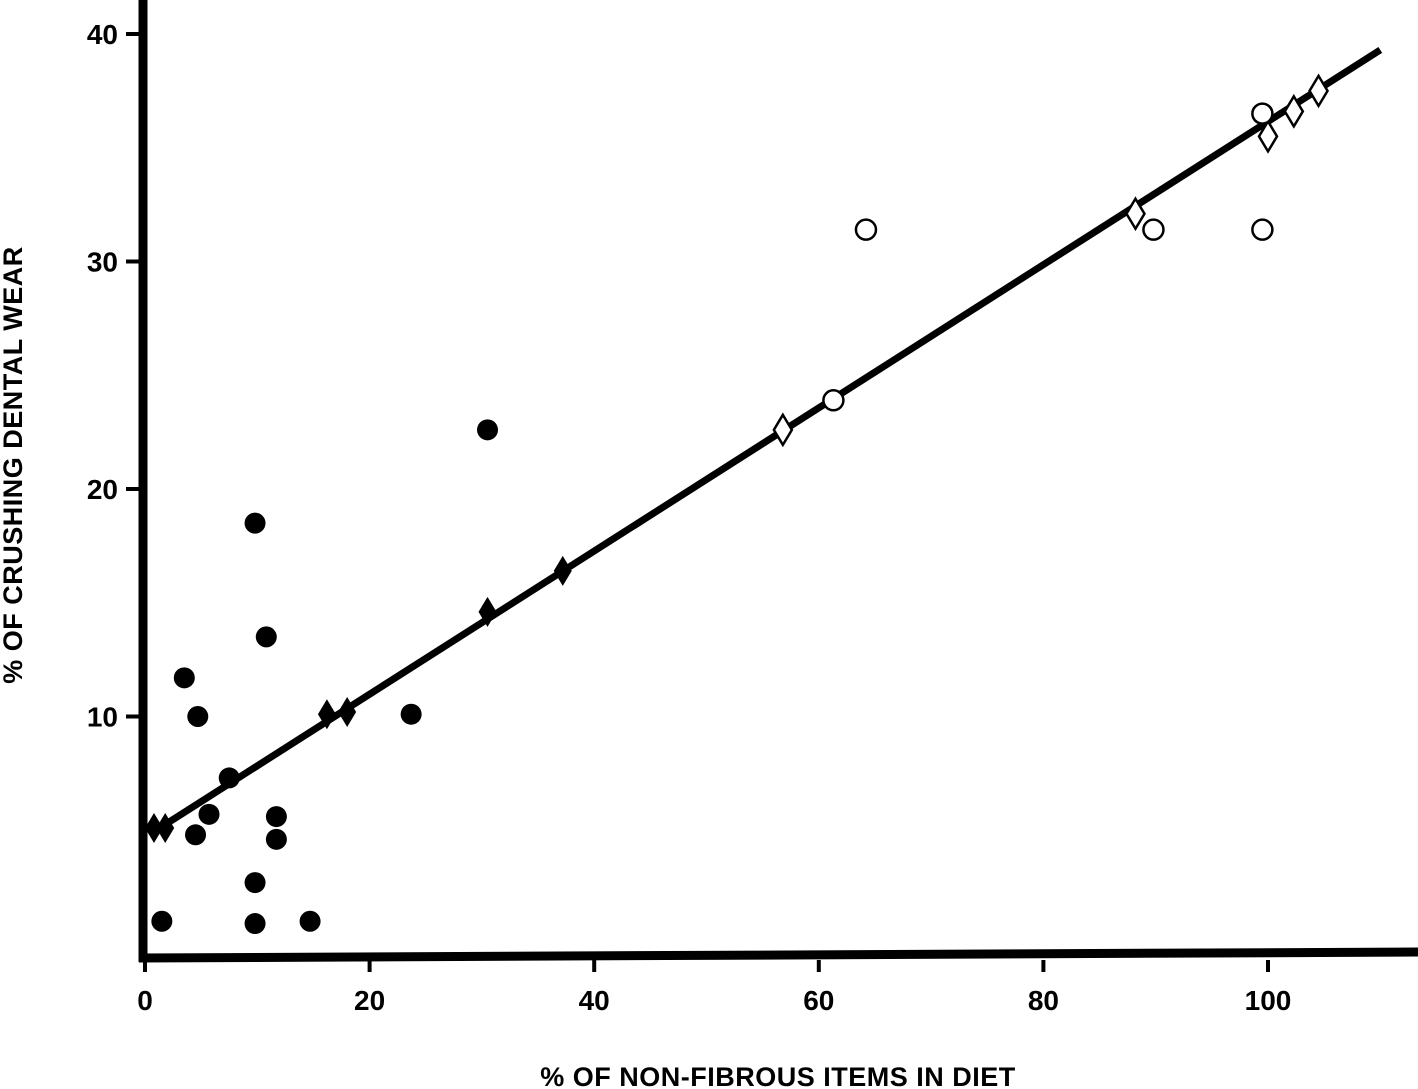  What do you see at coordinates (102, 717) in the screenshot?
I see `y-tick-label: 10` at bounding box center [102, 717].